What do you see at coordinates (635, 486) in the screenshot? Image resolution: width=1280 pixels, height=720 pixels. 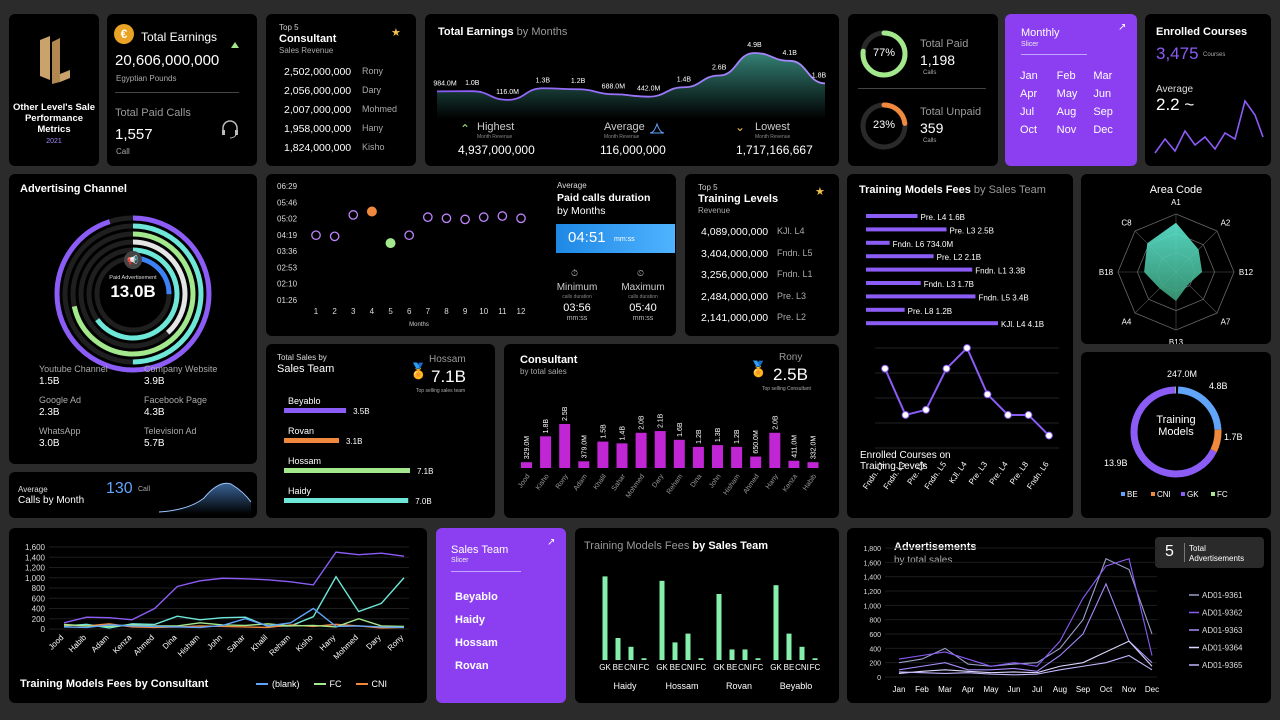 I see `consultant-x-label: Mohmed` at bounding box center [635, 486].